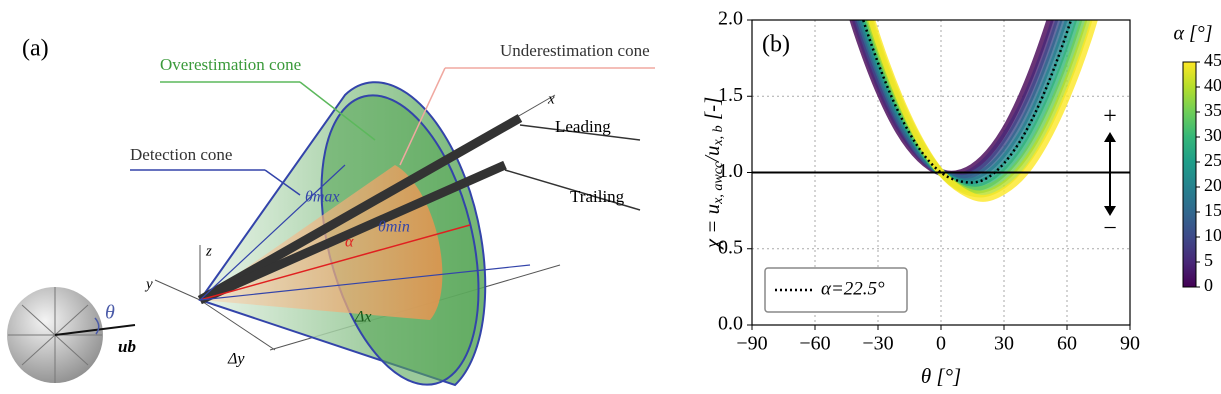 This screenshot has width=1221, height=394. I want to click on leading-probe, so click(360, 209).